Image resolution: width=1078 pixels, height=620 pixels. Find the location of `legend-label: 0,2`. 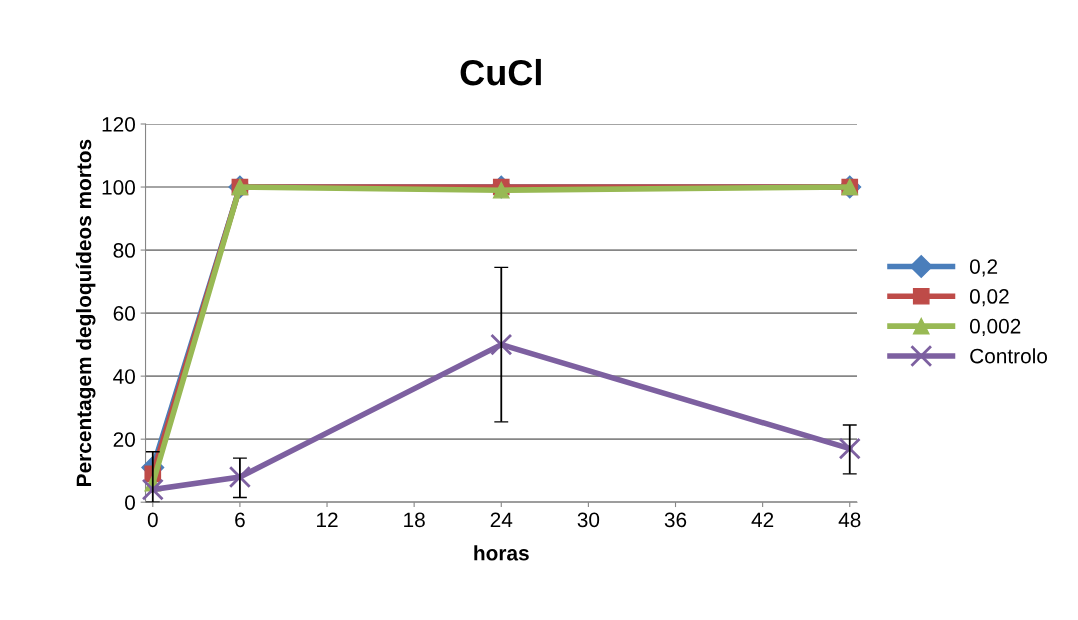

legend-label: 0,2 is located at coordinates (983, 268).